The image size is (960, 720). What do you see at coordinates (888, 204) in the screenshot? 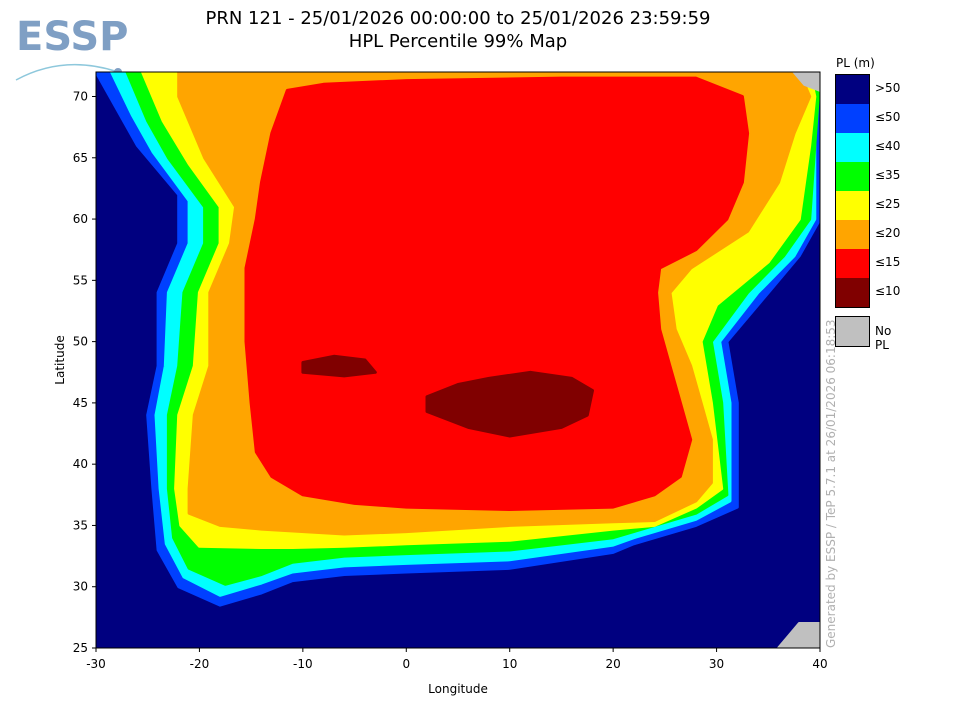
I see `legend-label: ≤25` at bounding box center [888, 204].